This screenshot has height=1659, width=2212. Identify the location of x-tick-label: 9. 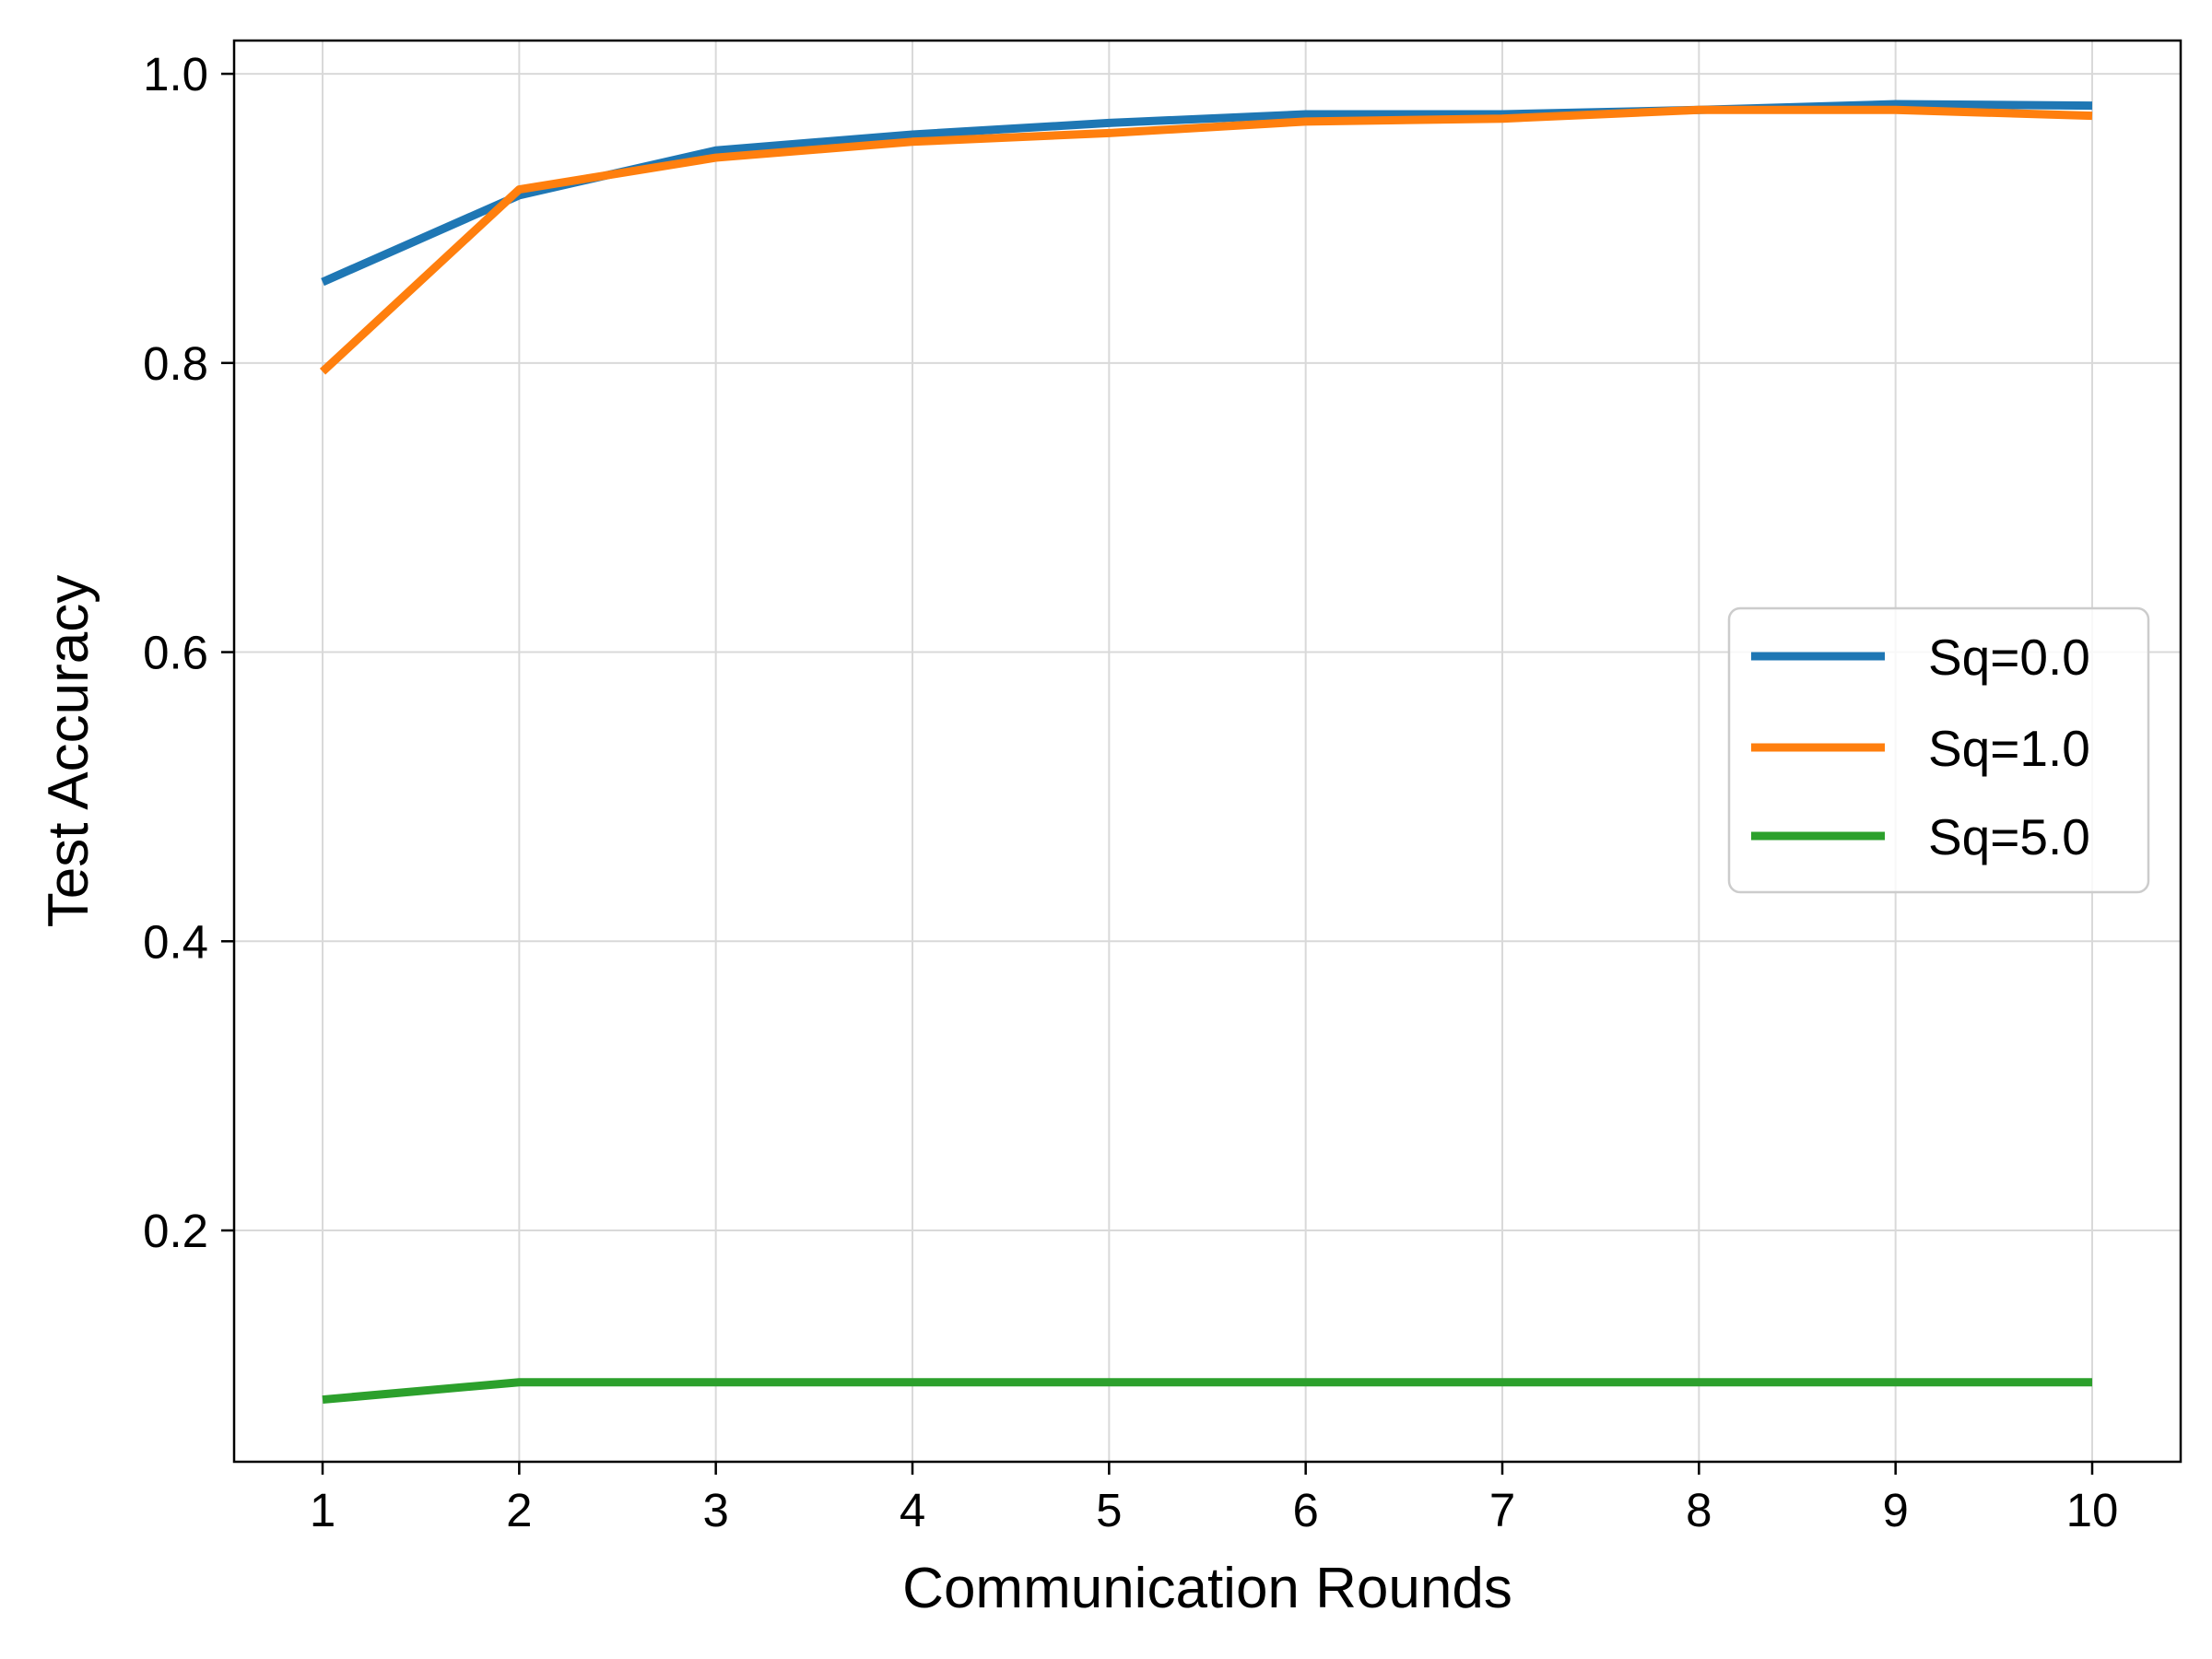
(1895, 1510).